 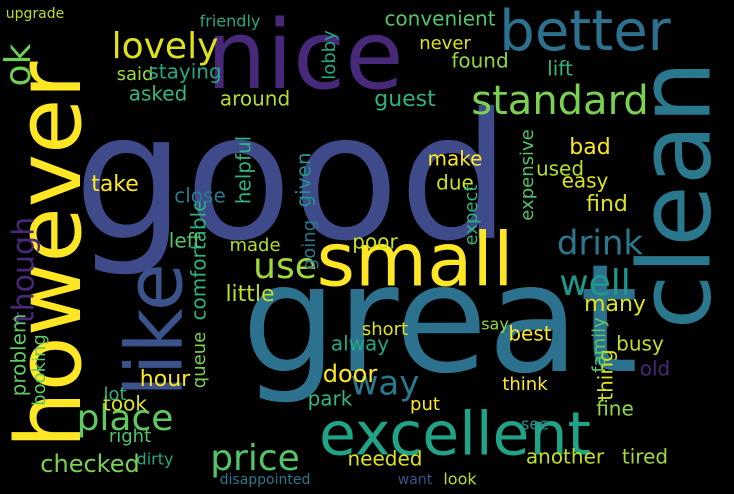 What do you see at coordinates (285, 266) in the screenshot?
I see `word: use` at bounding box center [285, 266].